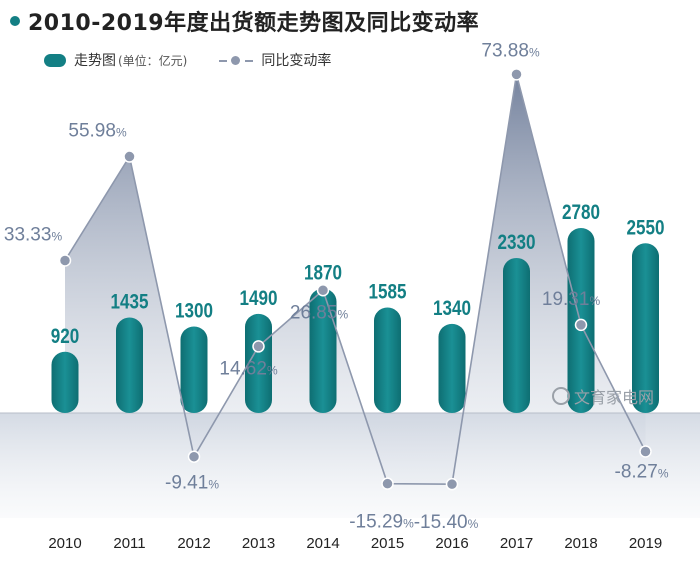  Describe the element at coordinates (580, 543) in the screenshot. I see `x-tick-label-2018: 2018` at that location.